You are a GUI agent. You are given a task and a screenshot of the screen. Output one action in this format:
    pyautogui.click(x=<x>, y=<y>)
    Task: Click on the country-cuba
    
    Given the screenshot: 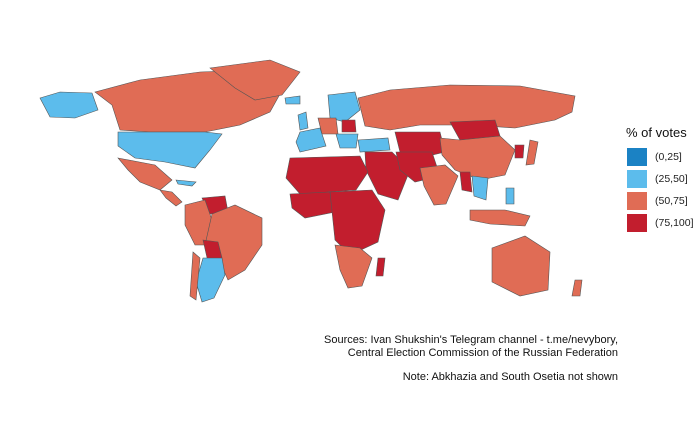 What is the action you would take?
    pyautogui.click(x=186, y=183)
    